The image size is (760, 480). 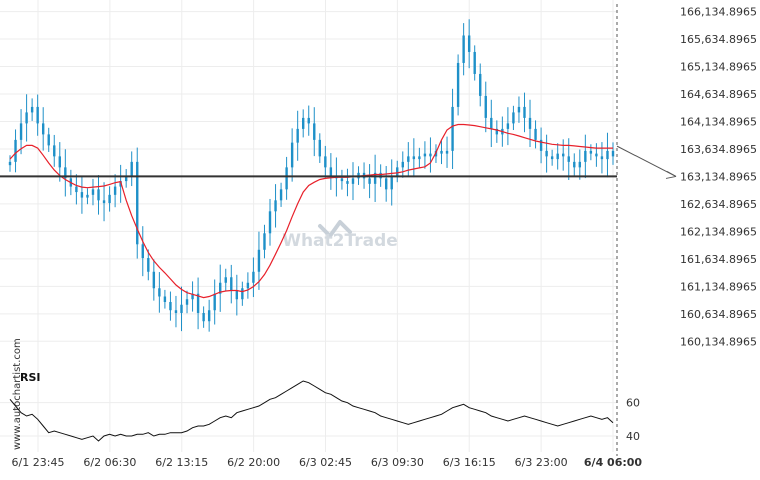 What do you see at coordinates (541, 462) in the screenshot?
I see `time-tick-label: 6/3 23:00` at bounding box center [541, 462].